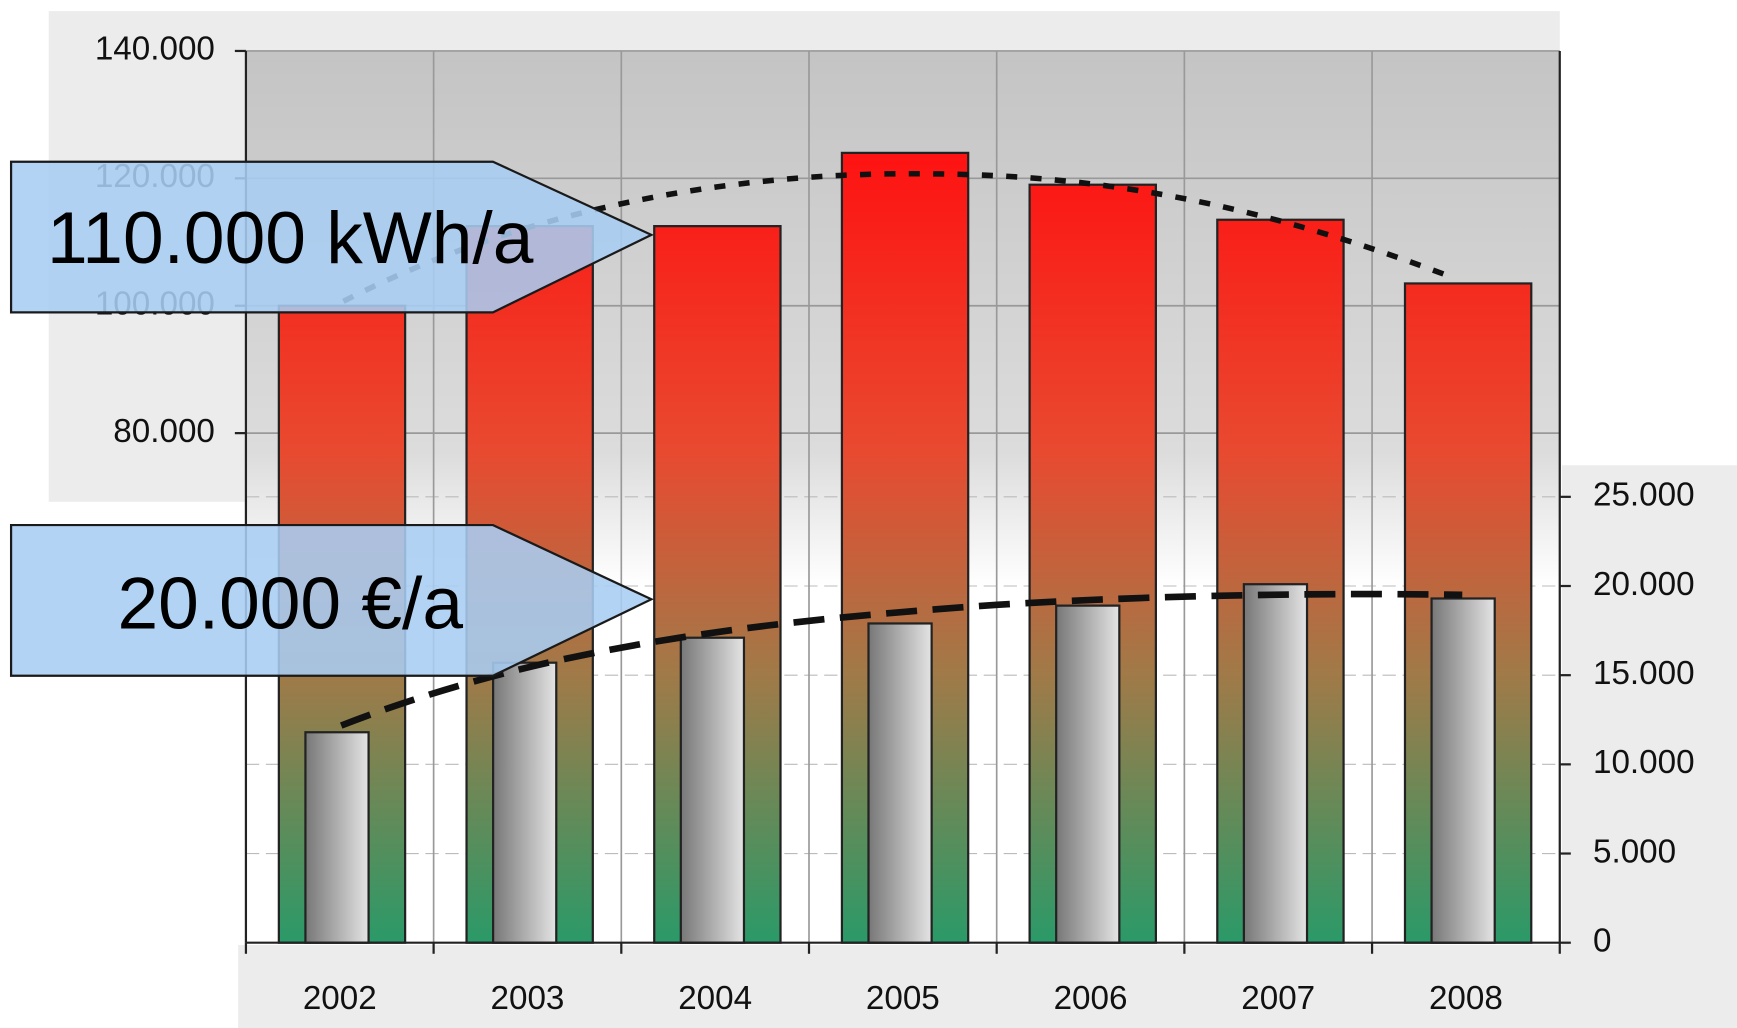  Describe the element at coordinates (290, 238) in the screenshot. I see `annotation: 110.000 kWh/a` at that location.